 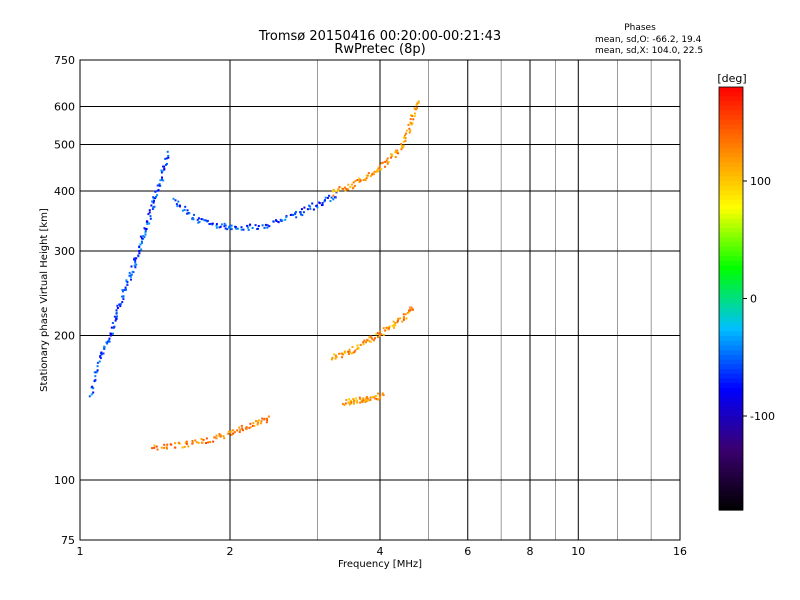 I want to click on colorbar-tick-label: -100, so click(x=762, y=416).